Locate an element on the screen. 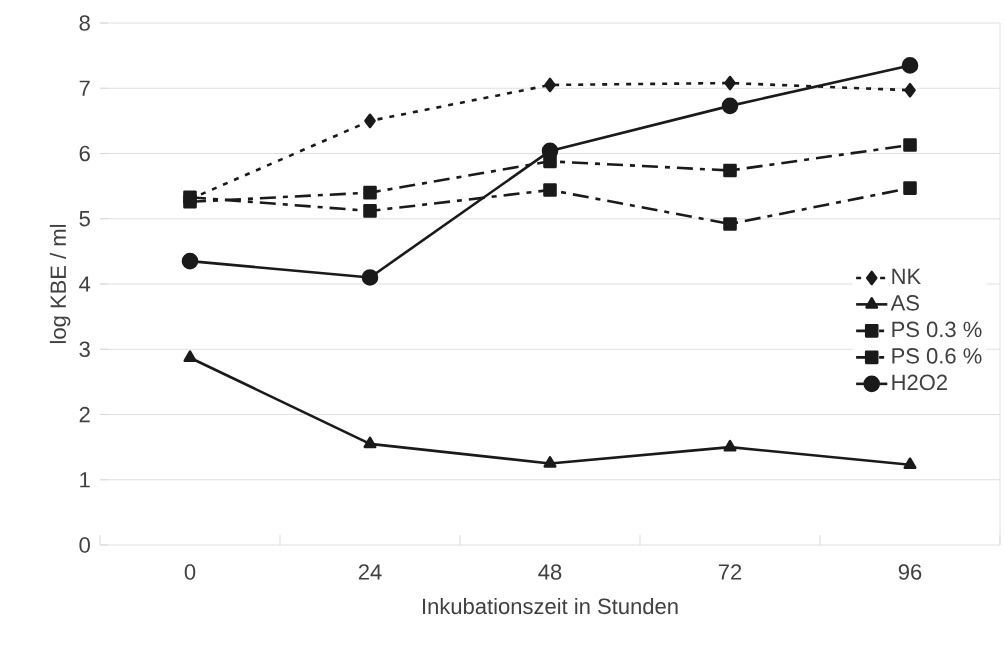 Image resolution: width=1004 pixels, height=660 pixels. legend-label: PS 0.6 % is located at coordinates (937, 356).